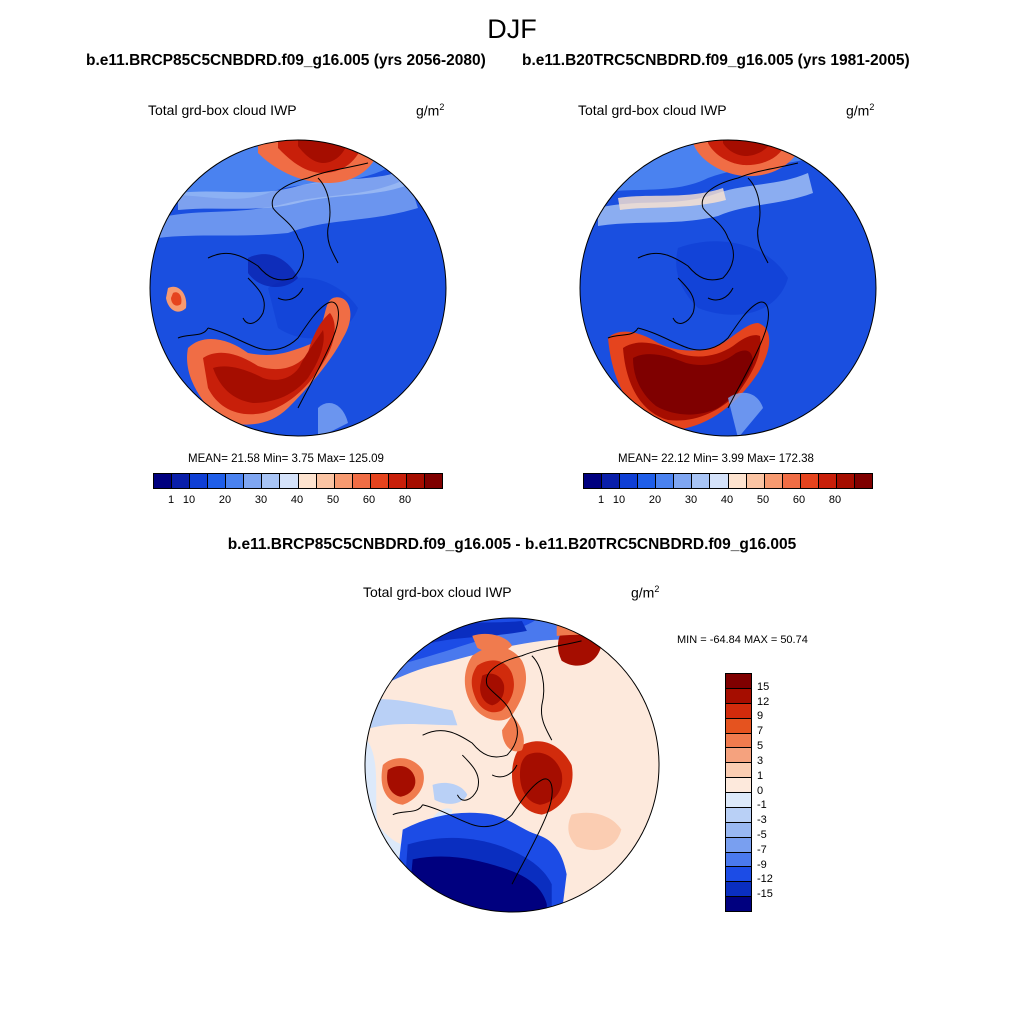 Image resolution: width=1024 pixels, height=1024 pixels. What do you see at coordinates (512, 29) in the screenshot?
I see `main-title: DJF` at bounding box center [512, 29].